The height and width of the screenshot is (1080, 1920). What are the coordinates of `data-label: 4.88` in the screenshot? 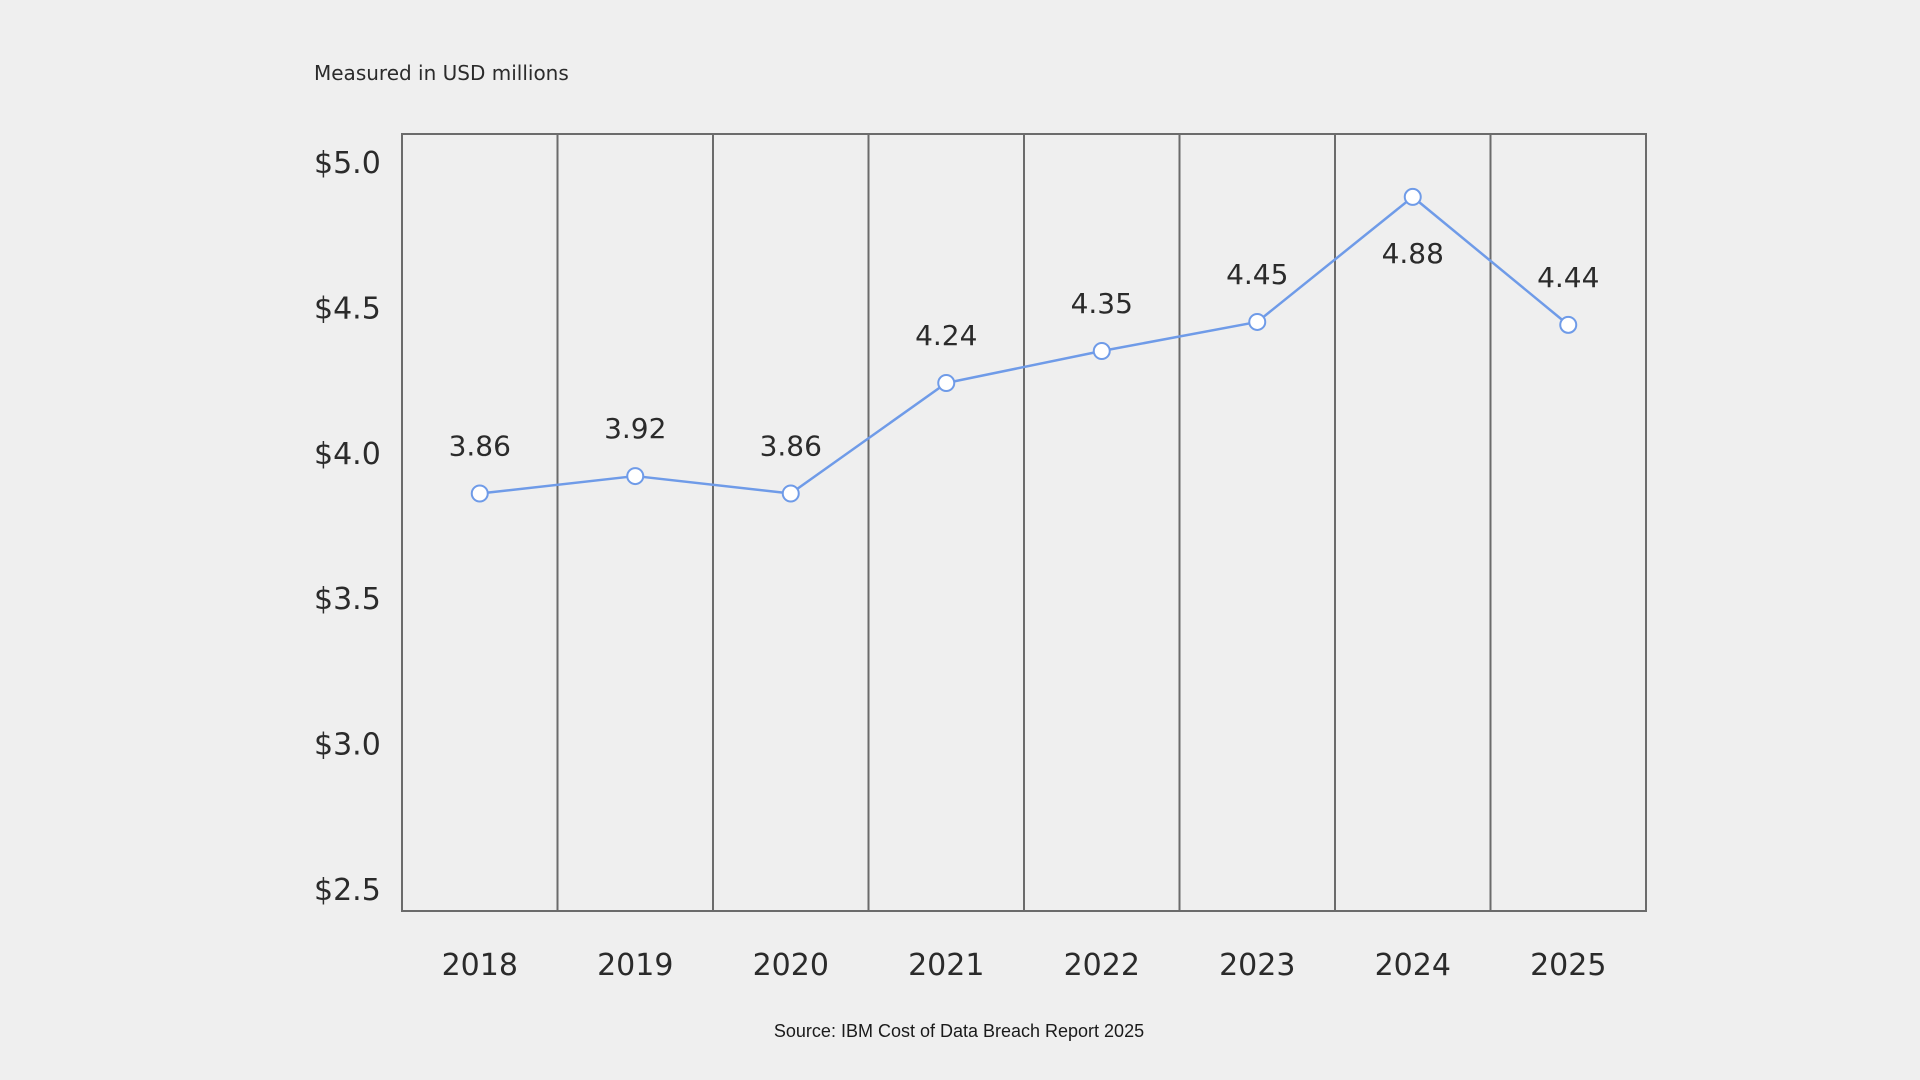 It's located at (1413, 253).